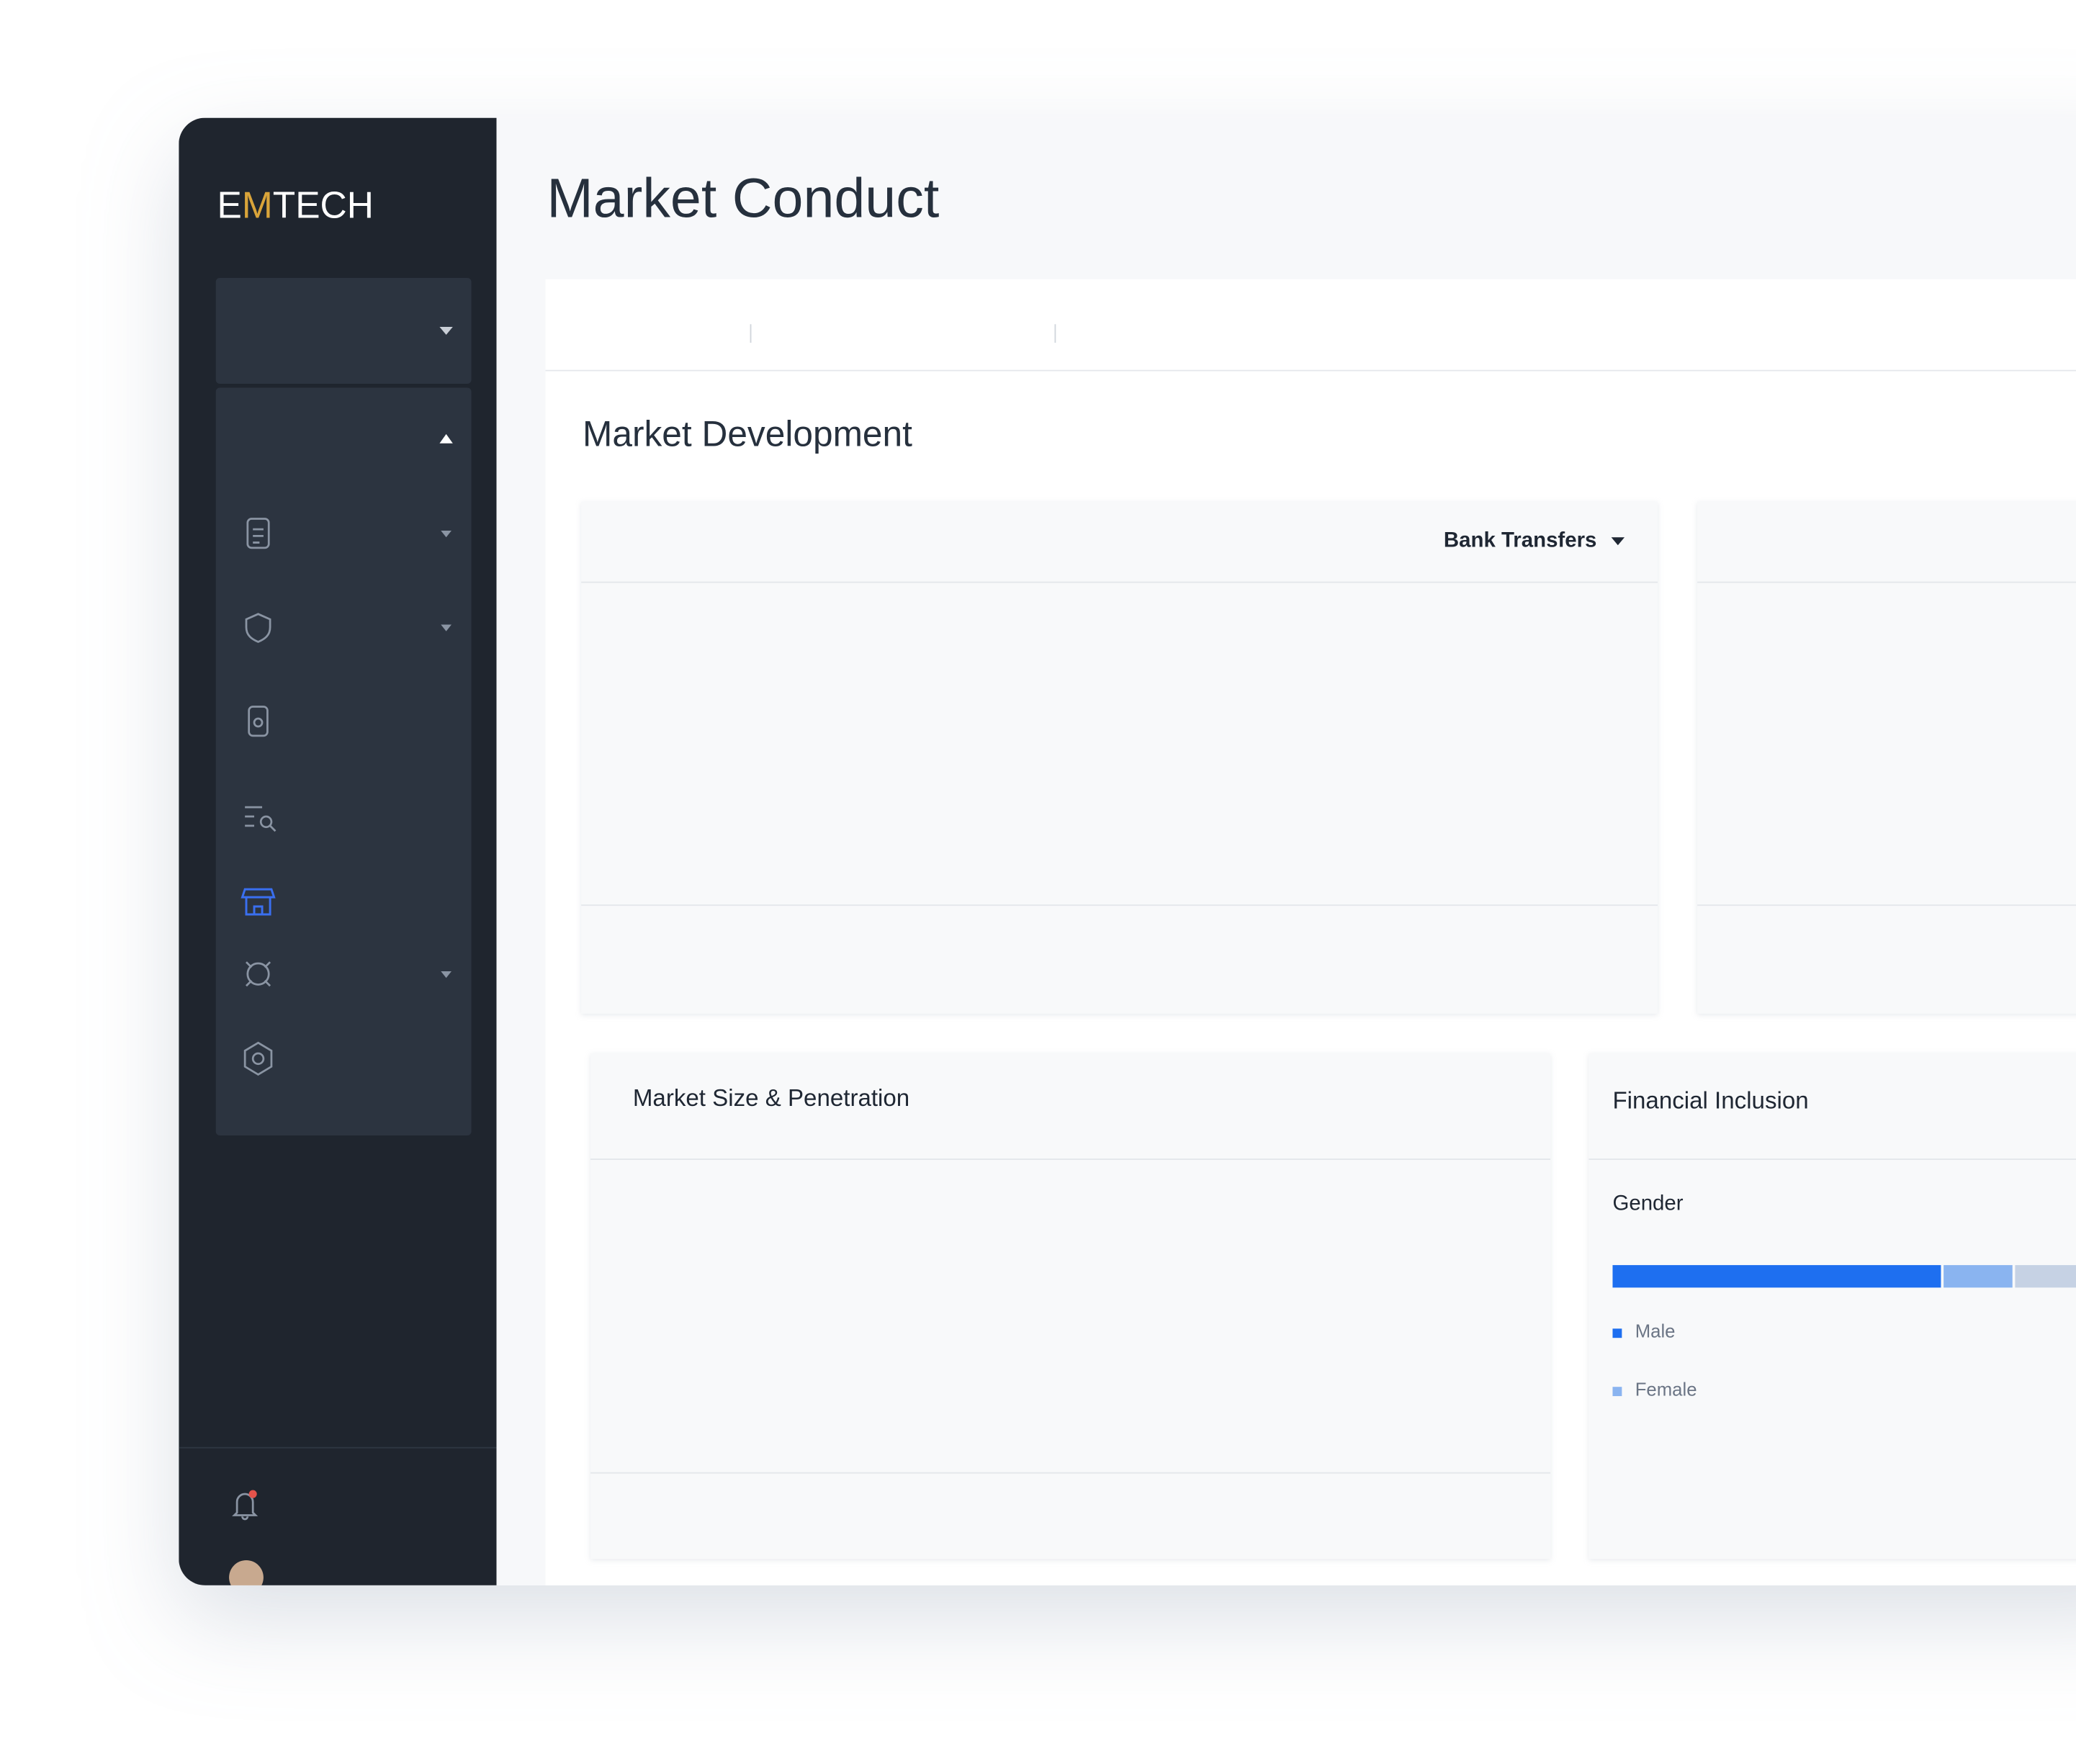 The image size is (2076, 1764). What do you see at coordinates (1647, 1203) in the screenshot?
I see `gender-title: Gender` at bounding box center [1647, 1203].